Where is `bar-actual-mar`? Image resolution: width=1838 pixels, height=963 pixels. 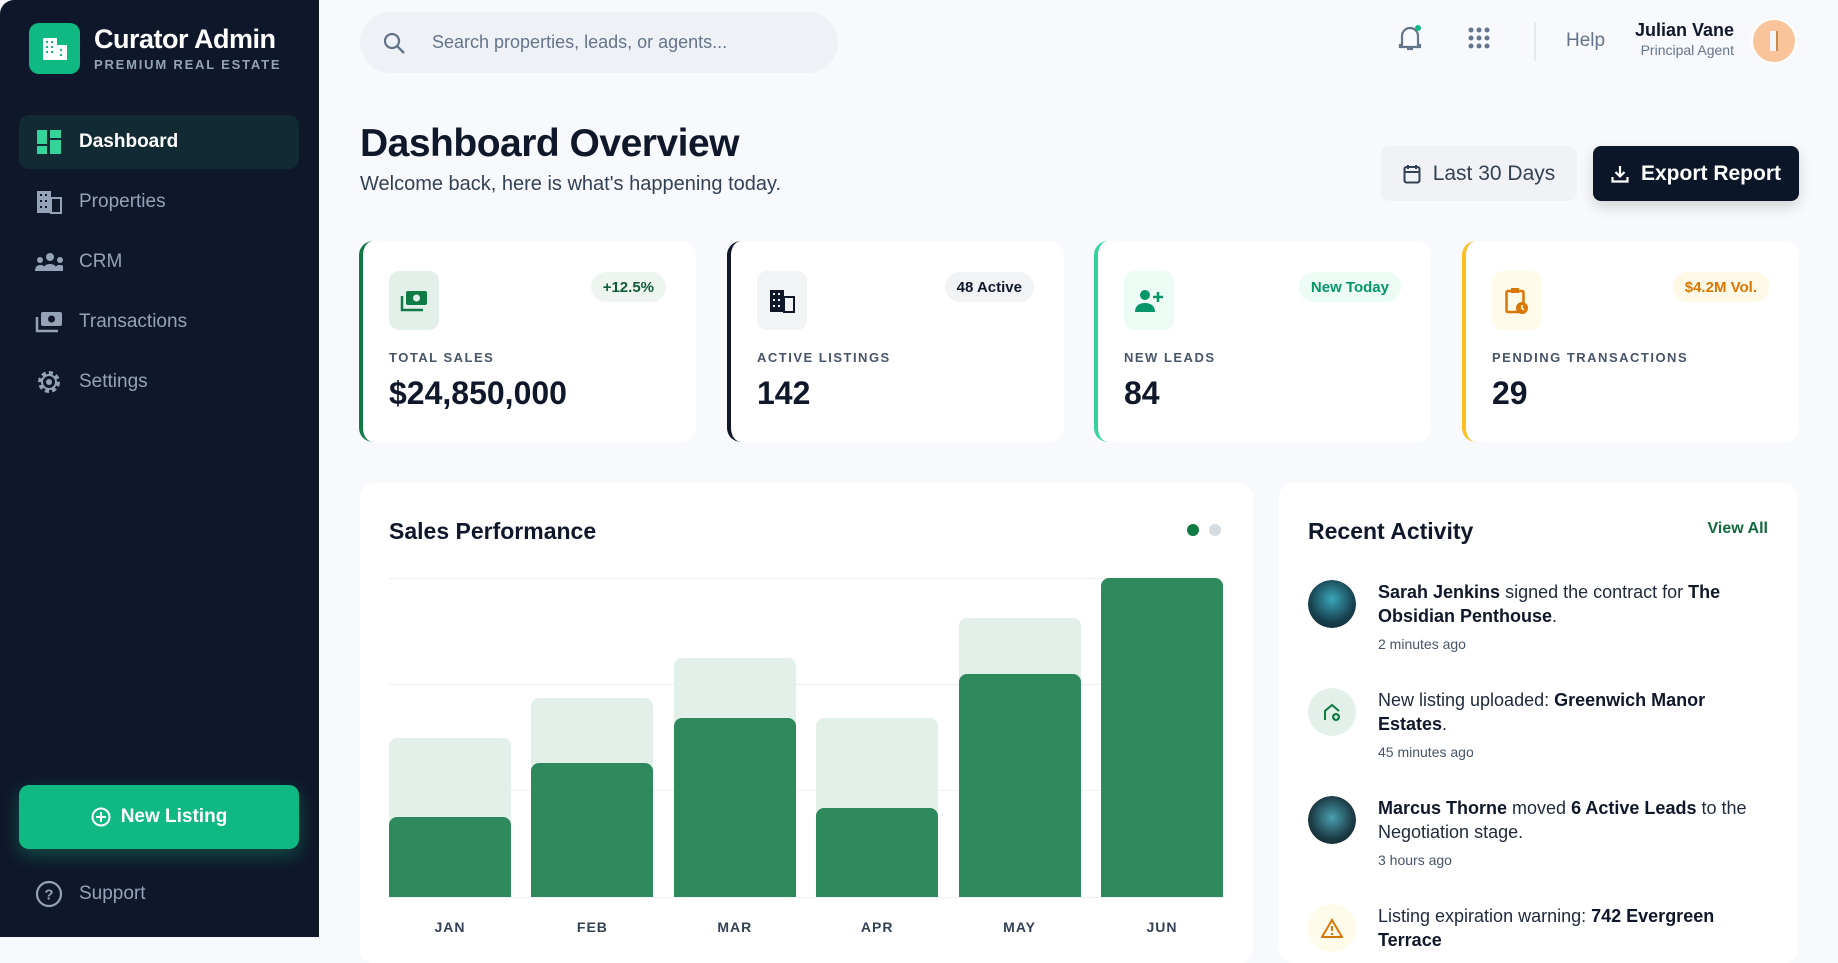 bar-actual-mar is located at coordinates (734, 807).